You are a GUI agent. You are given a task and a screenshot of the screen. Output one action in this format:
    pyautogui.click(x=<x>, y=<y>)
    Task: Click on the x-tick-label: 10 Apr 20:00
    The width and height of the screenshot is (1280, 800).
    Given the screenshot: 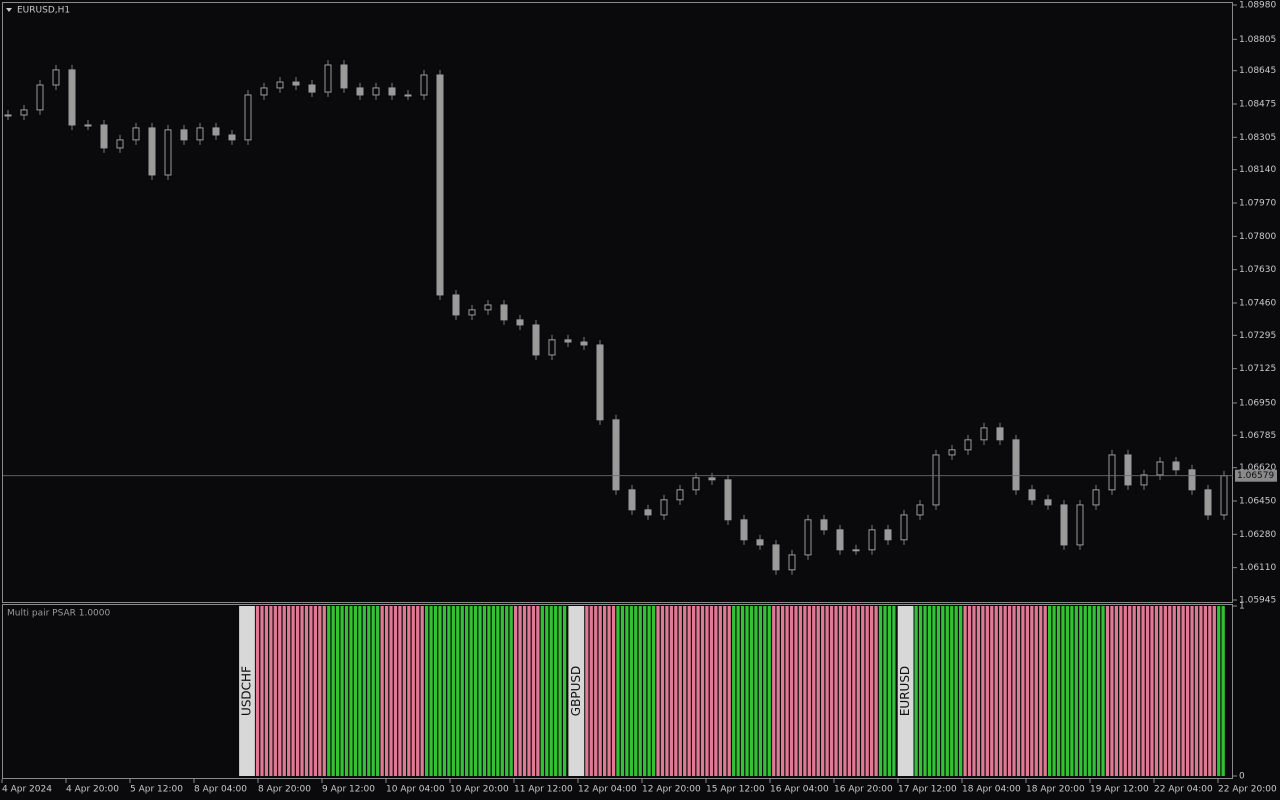 What is the action you would take?
    pyautogui.click(x=479, y=790)
    